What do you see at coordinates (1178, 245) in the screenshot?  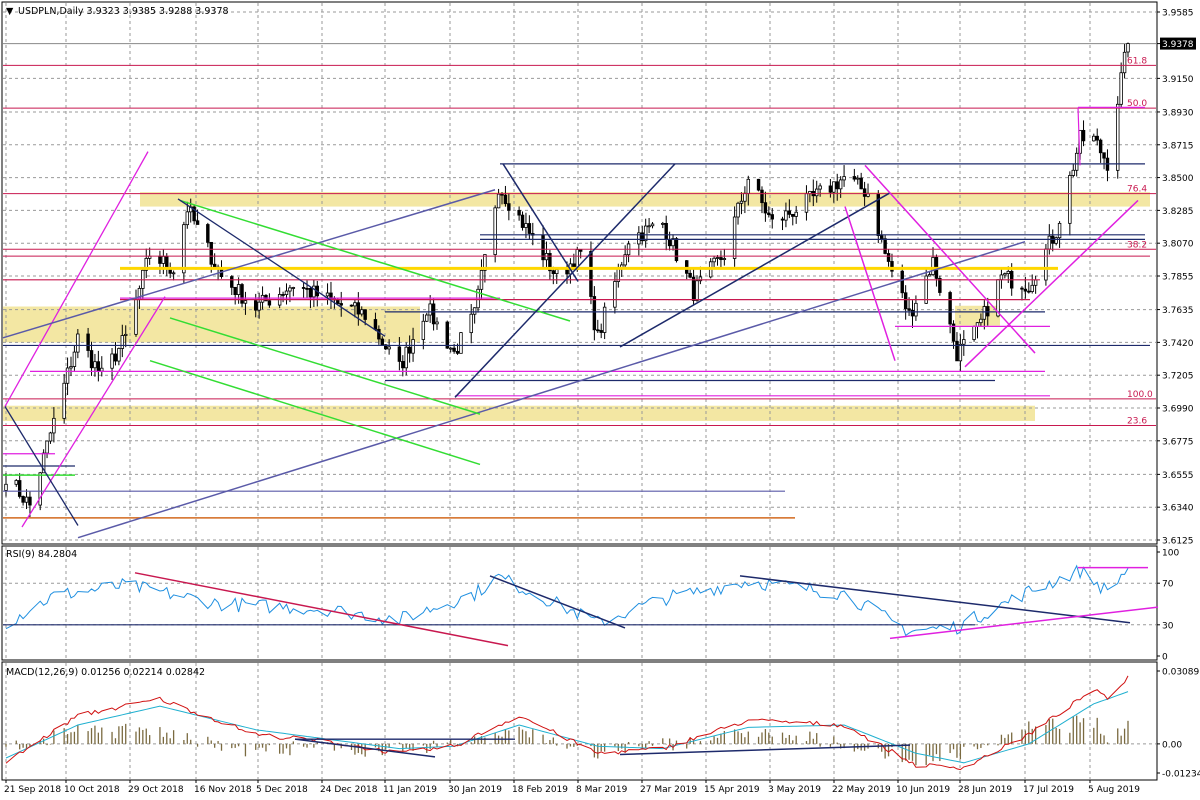 I see `price-tick-label: 3.8070` at bounding box center [1178, 245].